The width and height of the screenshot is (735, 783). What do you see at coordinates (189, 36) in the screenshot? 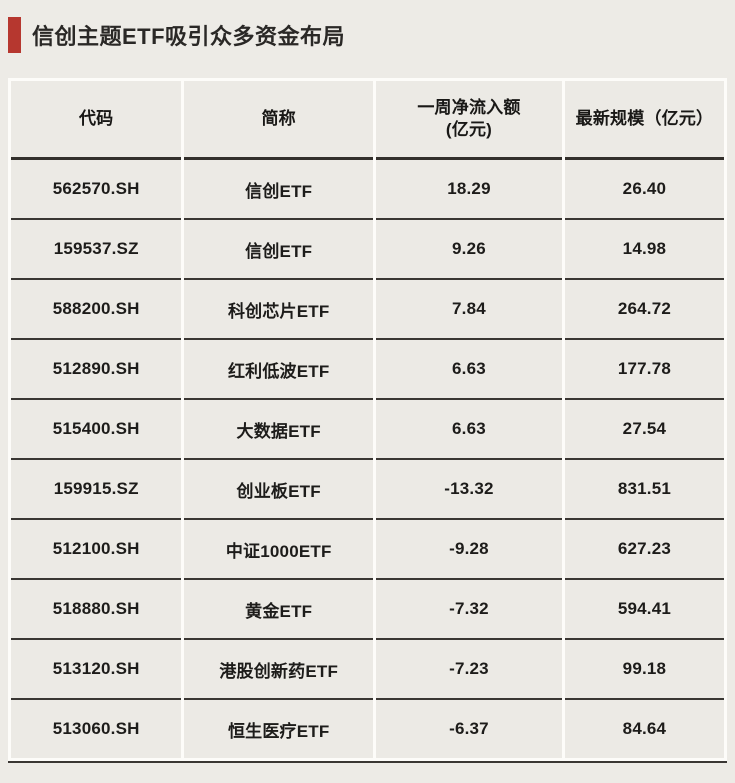
I see `figure-title: 信创主题ETF吸引众多资金布局` at bounding box center [189, 36].